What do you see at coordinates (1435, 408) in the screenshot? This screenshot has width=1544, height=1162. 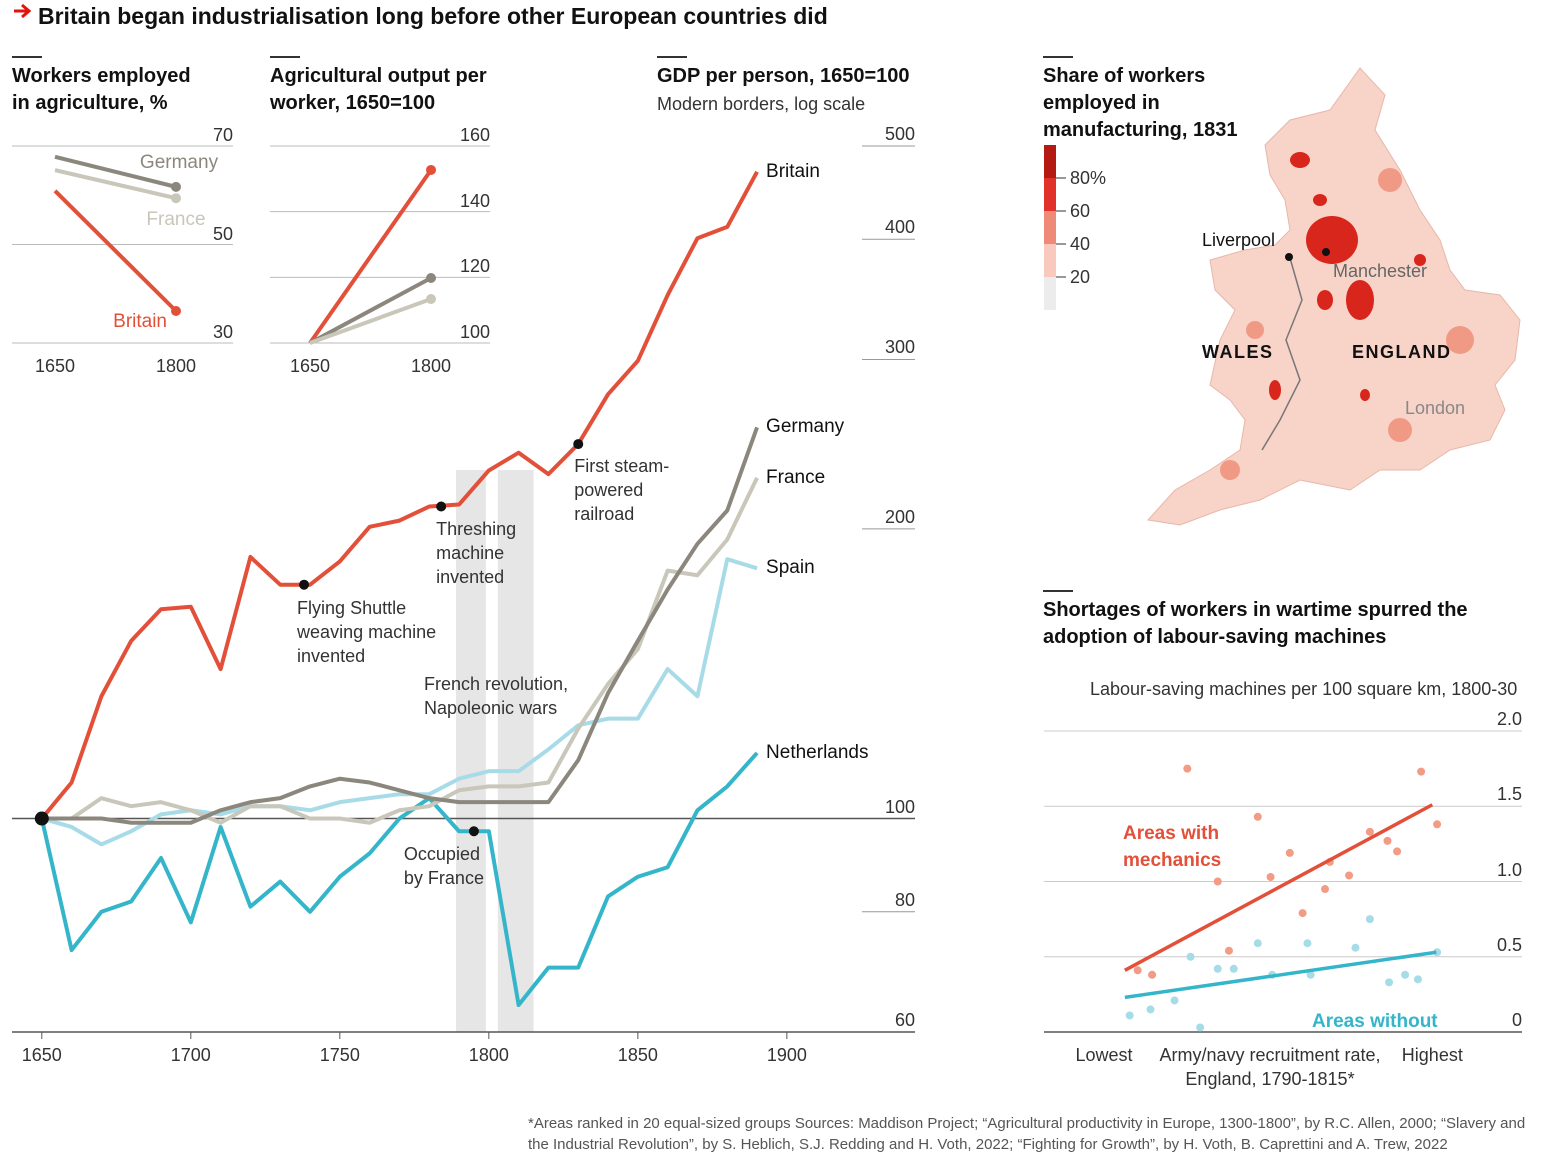 I see `place-label: London` at bounding box center [1435, 408].